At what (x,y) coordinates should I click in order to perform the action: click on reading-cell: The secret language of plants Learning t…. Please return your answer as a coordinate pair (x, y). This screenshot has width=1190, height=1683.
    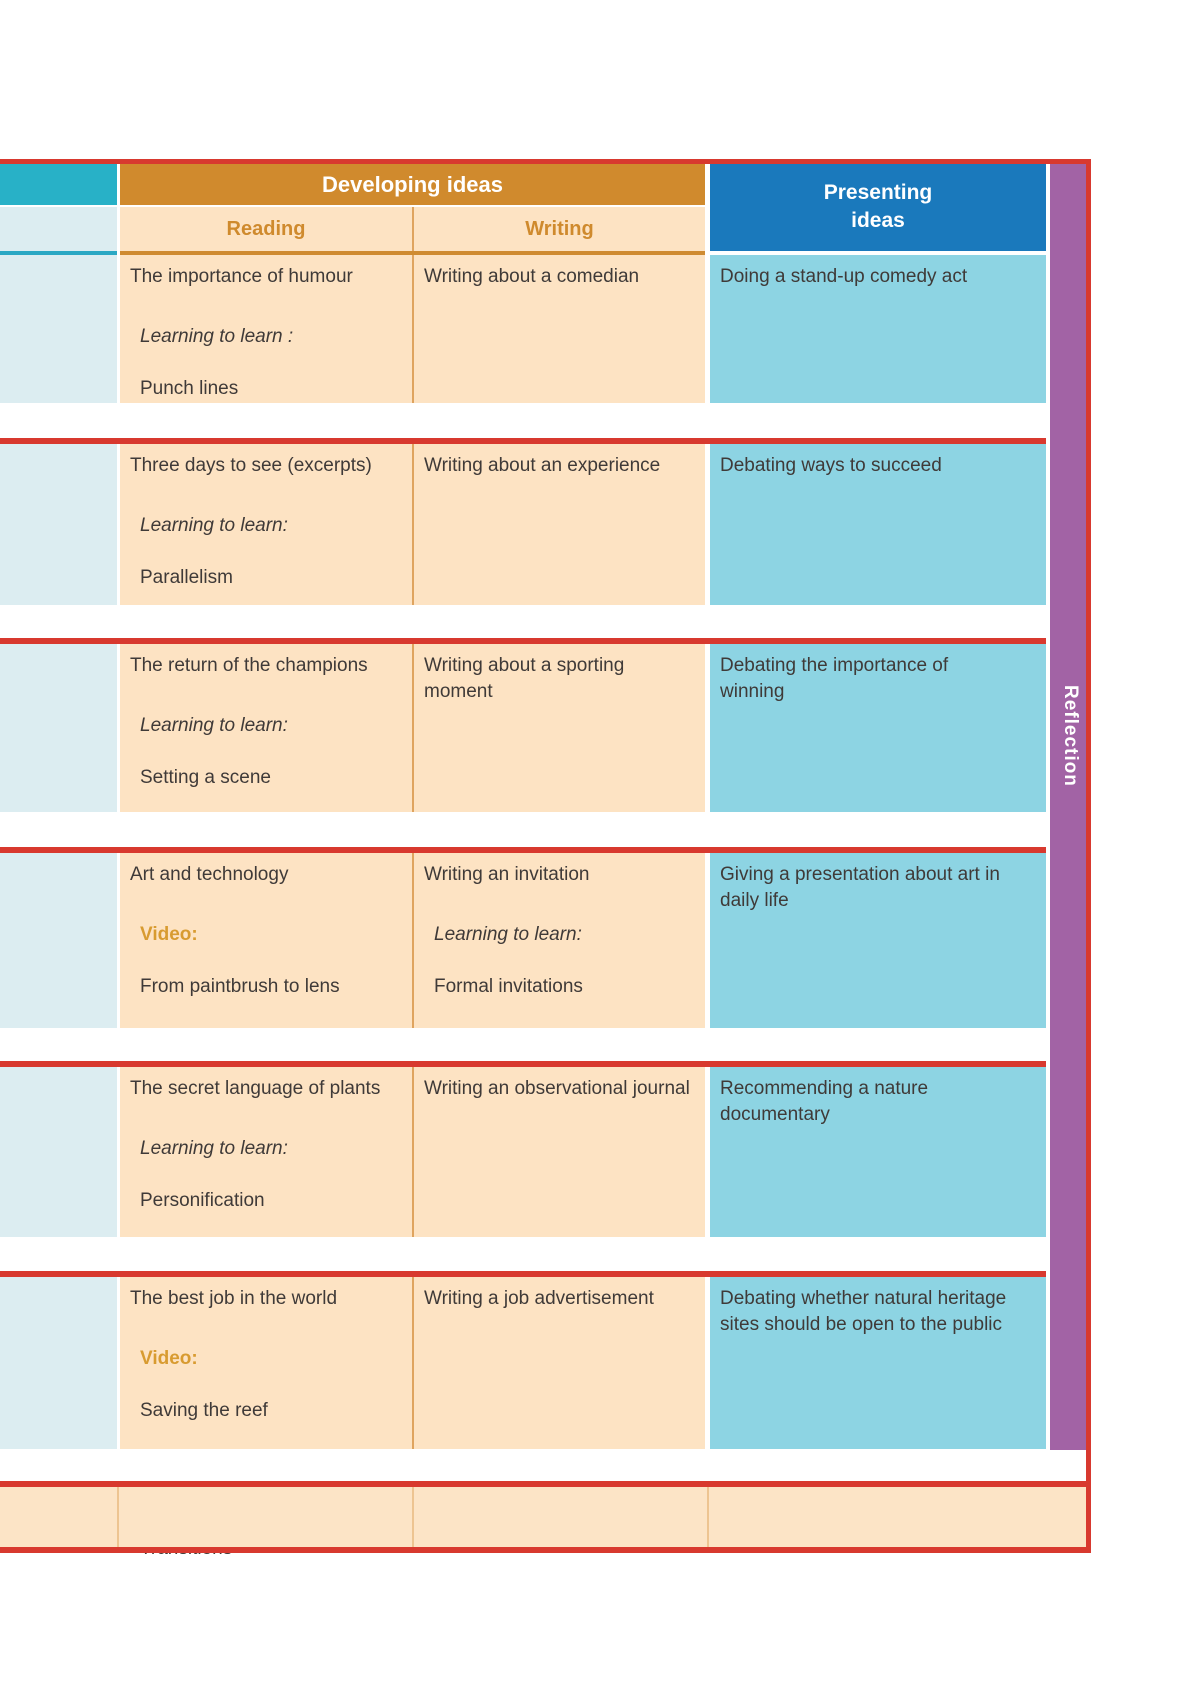
    Looking at the image, I should click on (266, 1152).